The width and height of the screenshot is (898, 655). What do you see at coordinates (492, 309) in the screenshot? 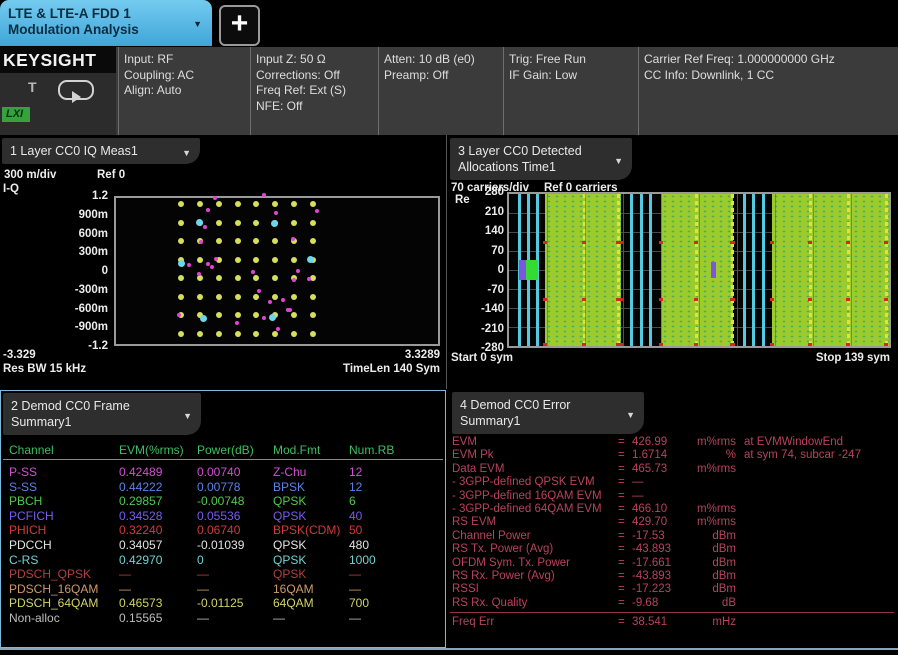
I see `y-axis-tick-label: -140` at bounding box center [492, 309].